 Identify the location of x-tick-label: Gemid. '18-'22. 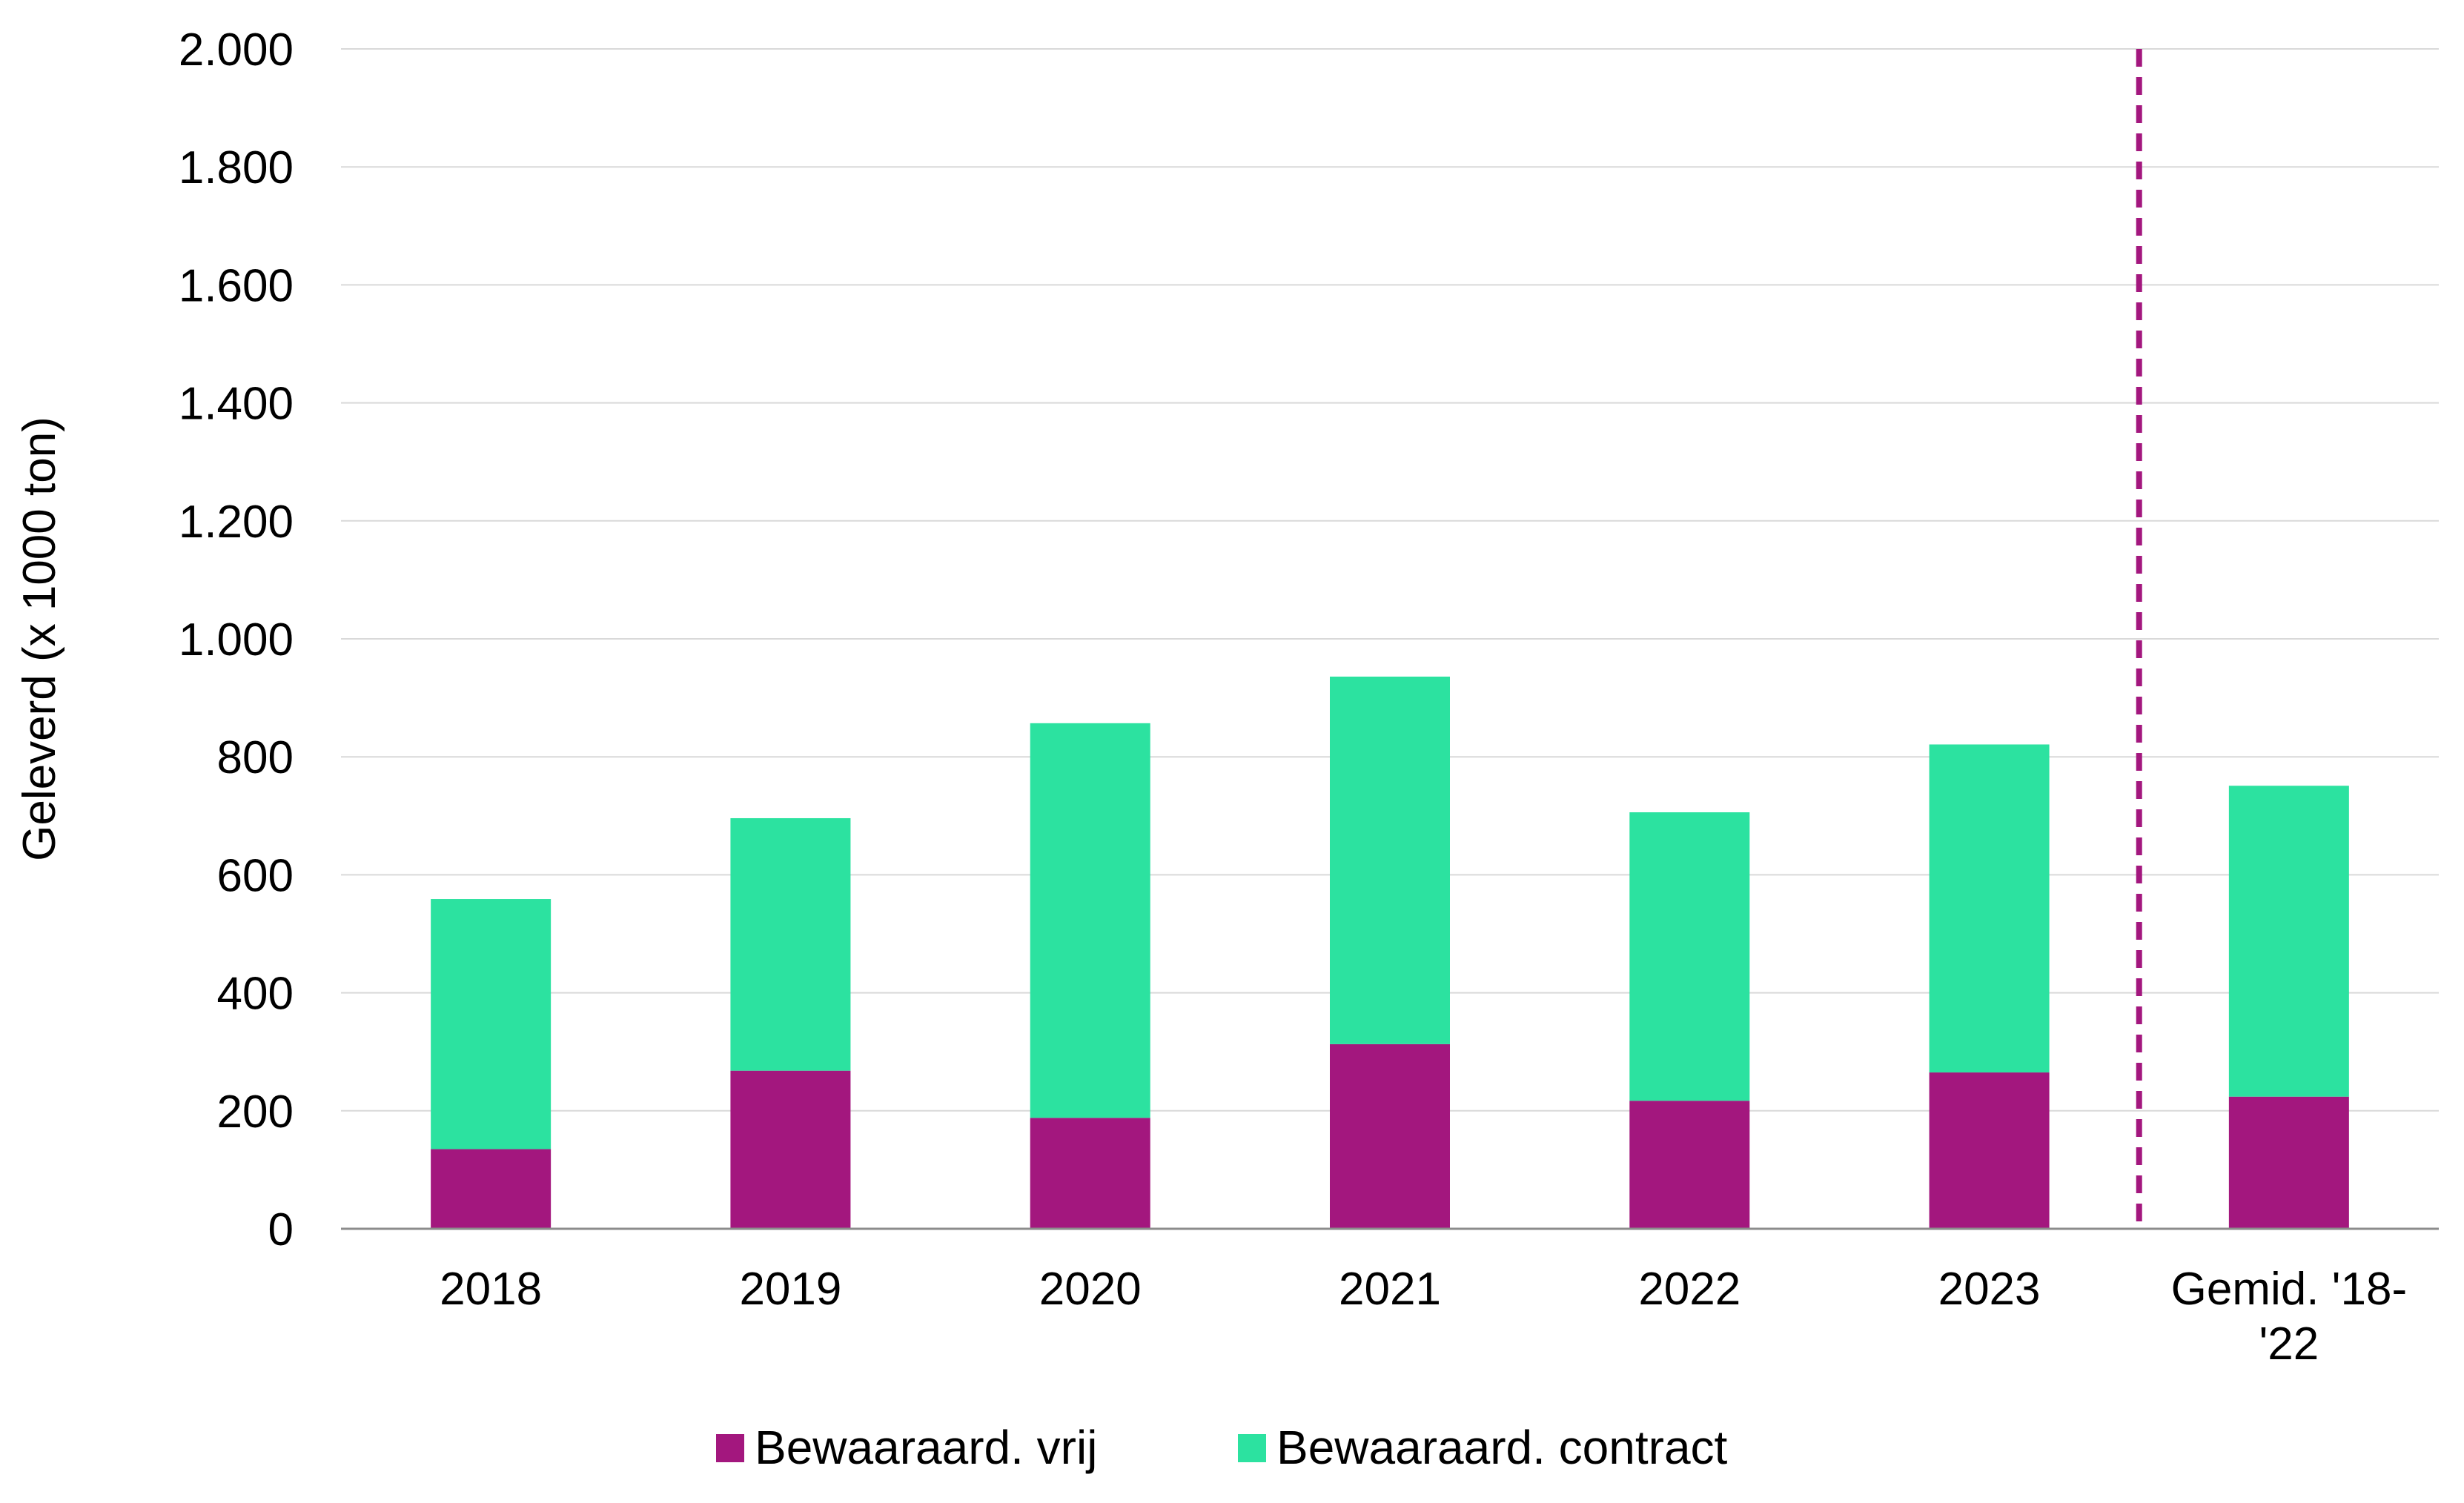
(2289, 1317).